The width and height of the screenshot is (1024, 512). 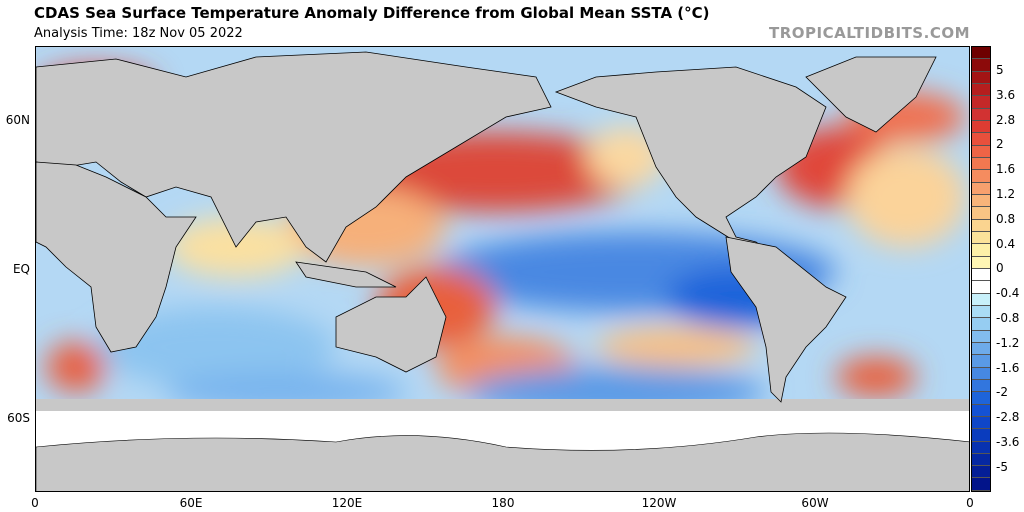 What do you see at coordinates (18, 418) in the screenshot?
I see `y-label-60s: 60S` at bounding box center [18, 418].